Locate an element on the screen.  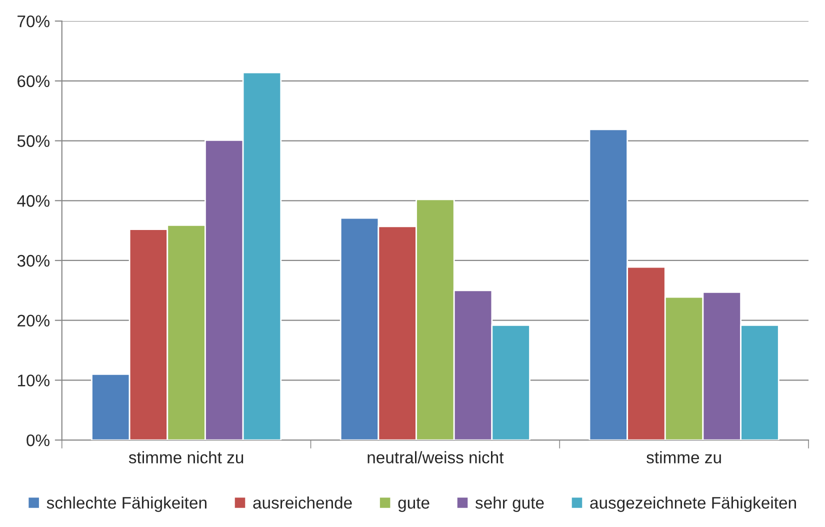
y-tick-label: 20% is located at coordinates (34, 320).